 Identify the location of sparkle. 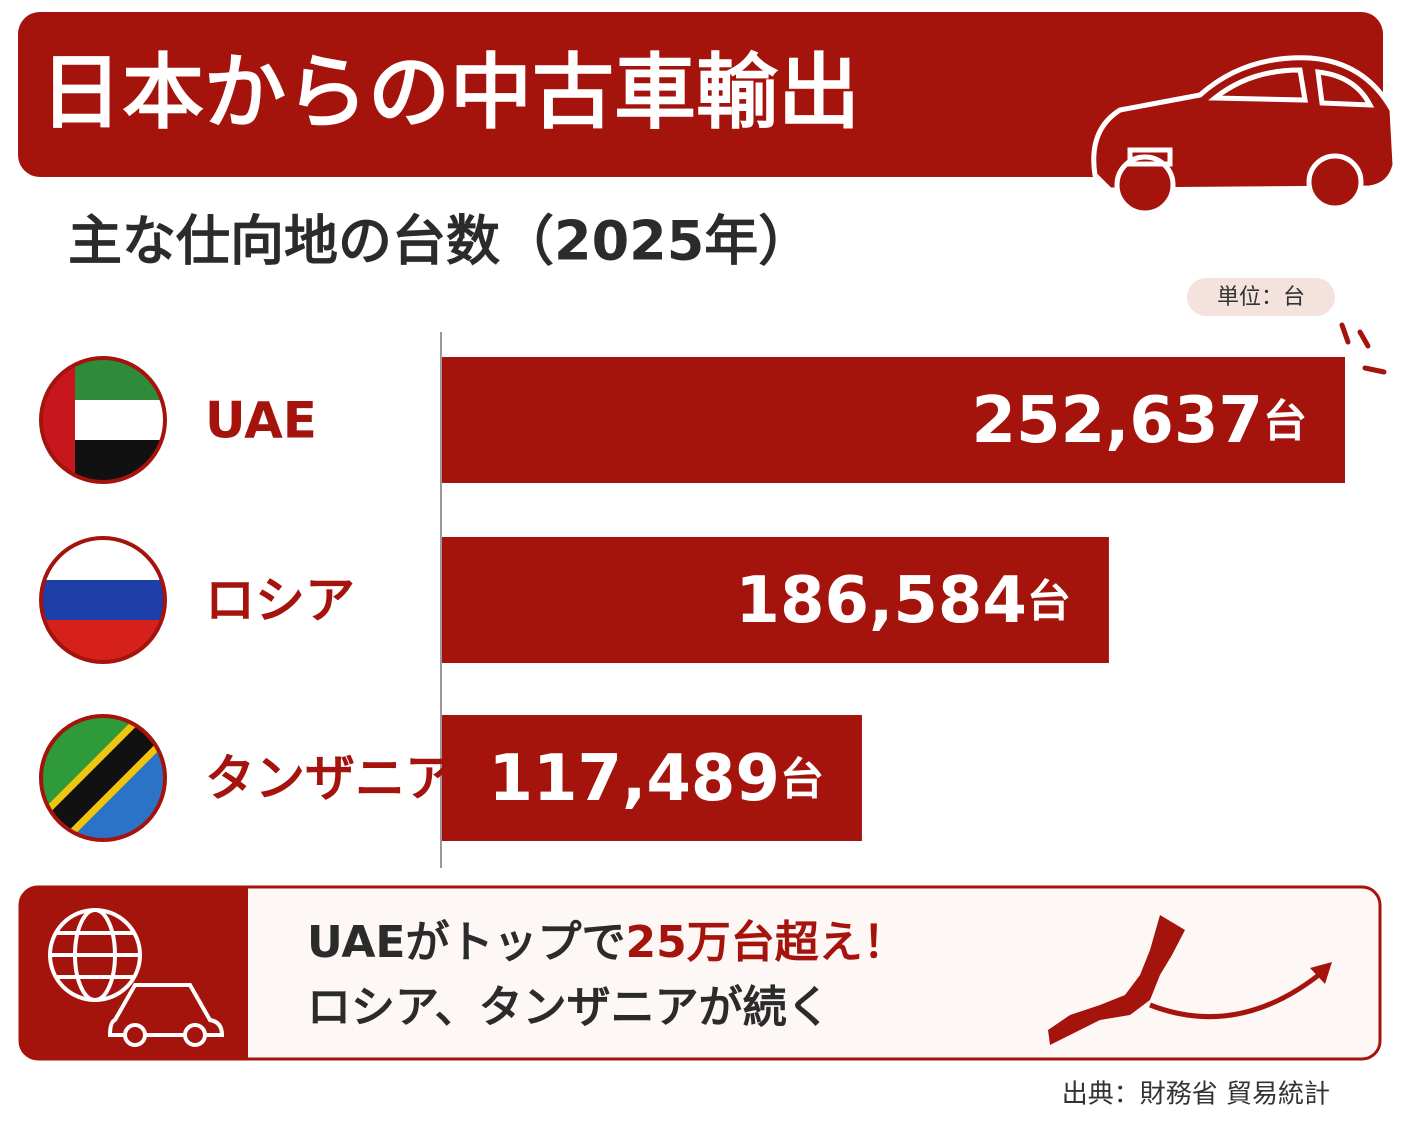
(1363, 348).